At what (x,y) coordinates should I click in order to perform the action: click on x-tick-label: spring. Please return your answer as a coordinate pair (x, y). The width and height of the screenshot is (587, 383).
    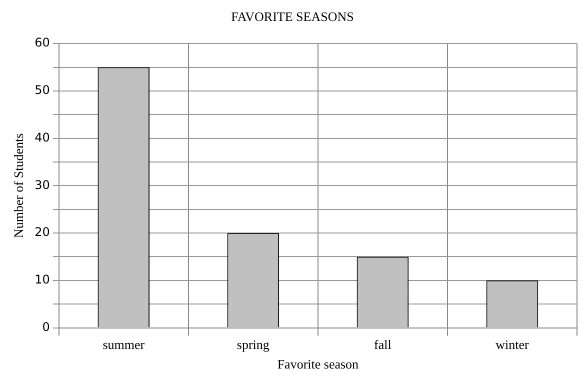
    Looking at the image, I should click on (253, 344).